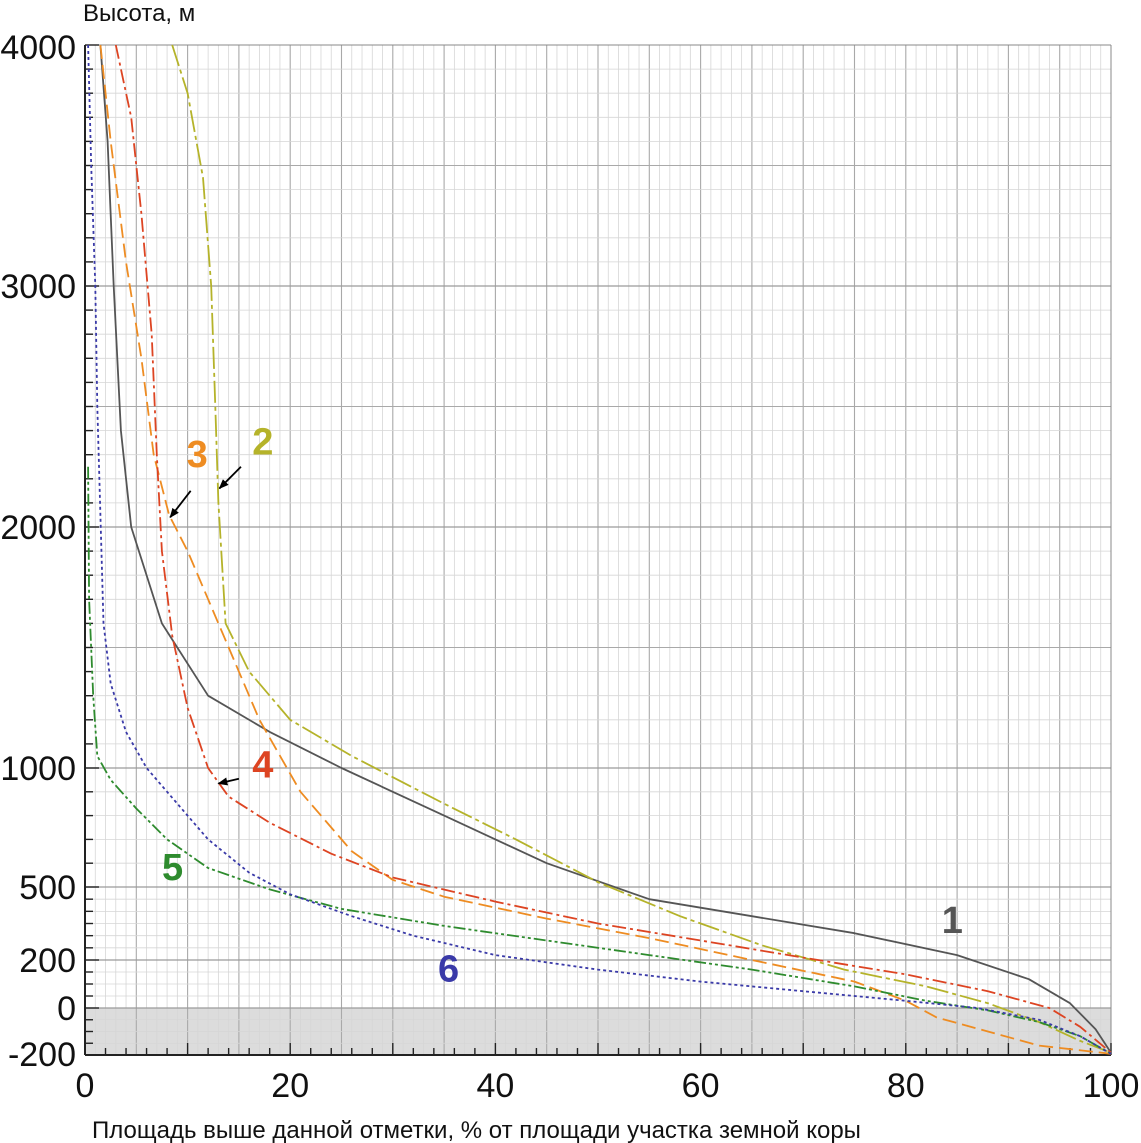 This screenshot has height=1143, width=1141. I want to click on annotation-arrows, so click(205, 626).